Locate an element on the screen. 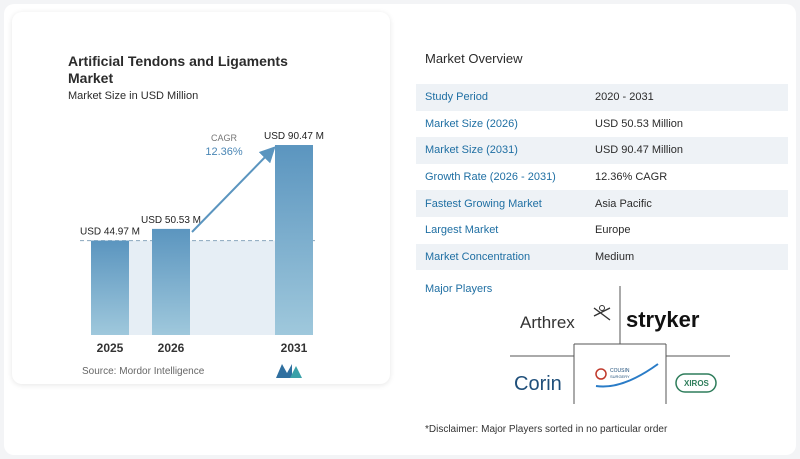 This screenshot has width=800, height=459. overview-value: Asia Pacific is located at coordinates (687, 203).